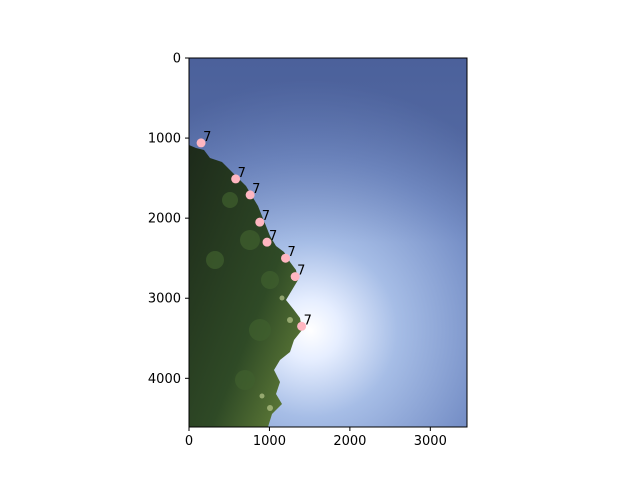 The height and width of the screenshot is (480, 640). I want to click on x-tick-label: 2000, so click(349, 441).